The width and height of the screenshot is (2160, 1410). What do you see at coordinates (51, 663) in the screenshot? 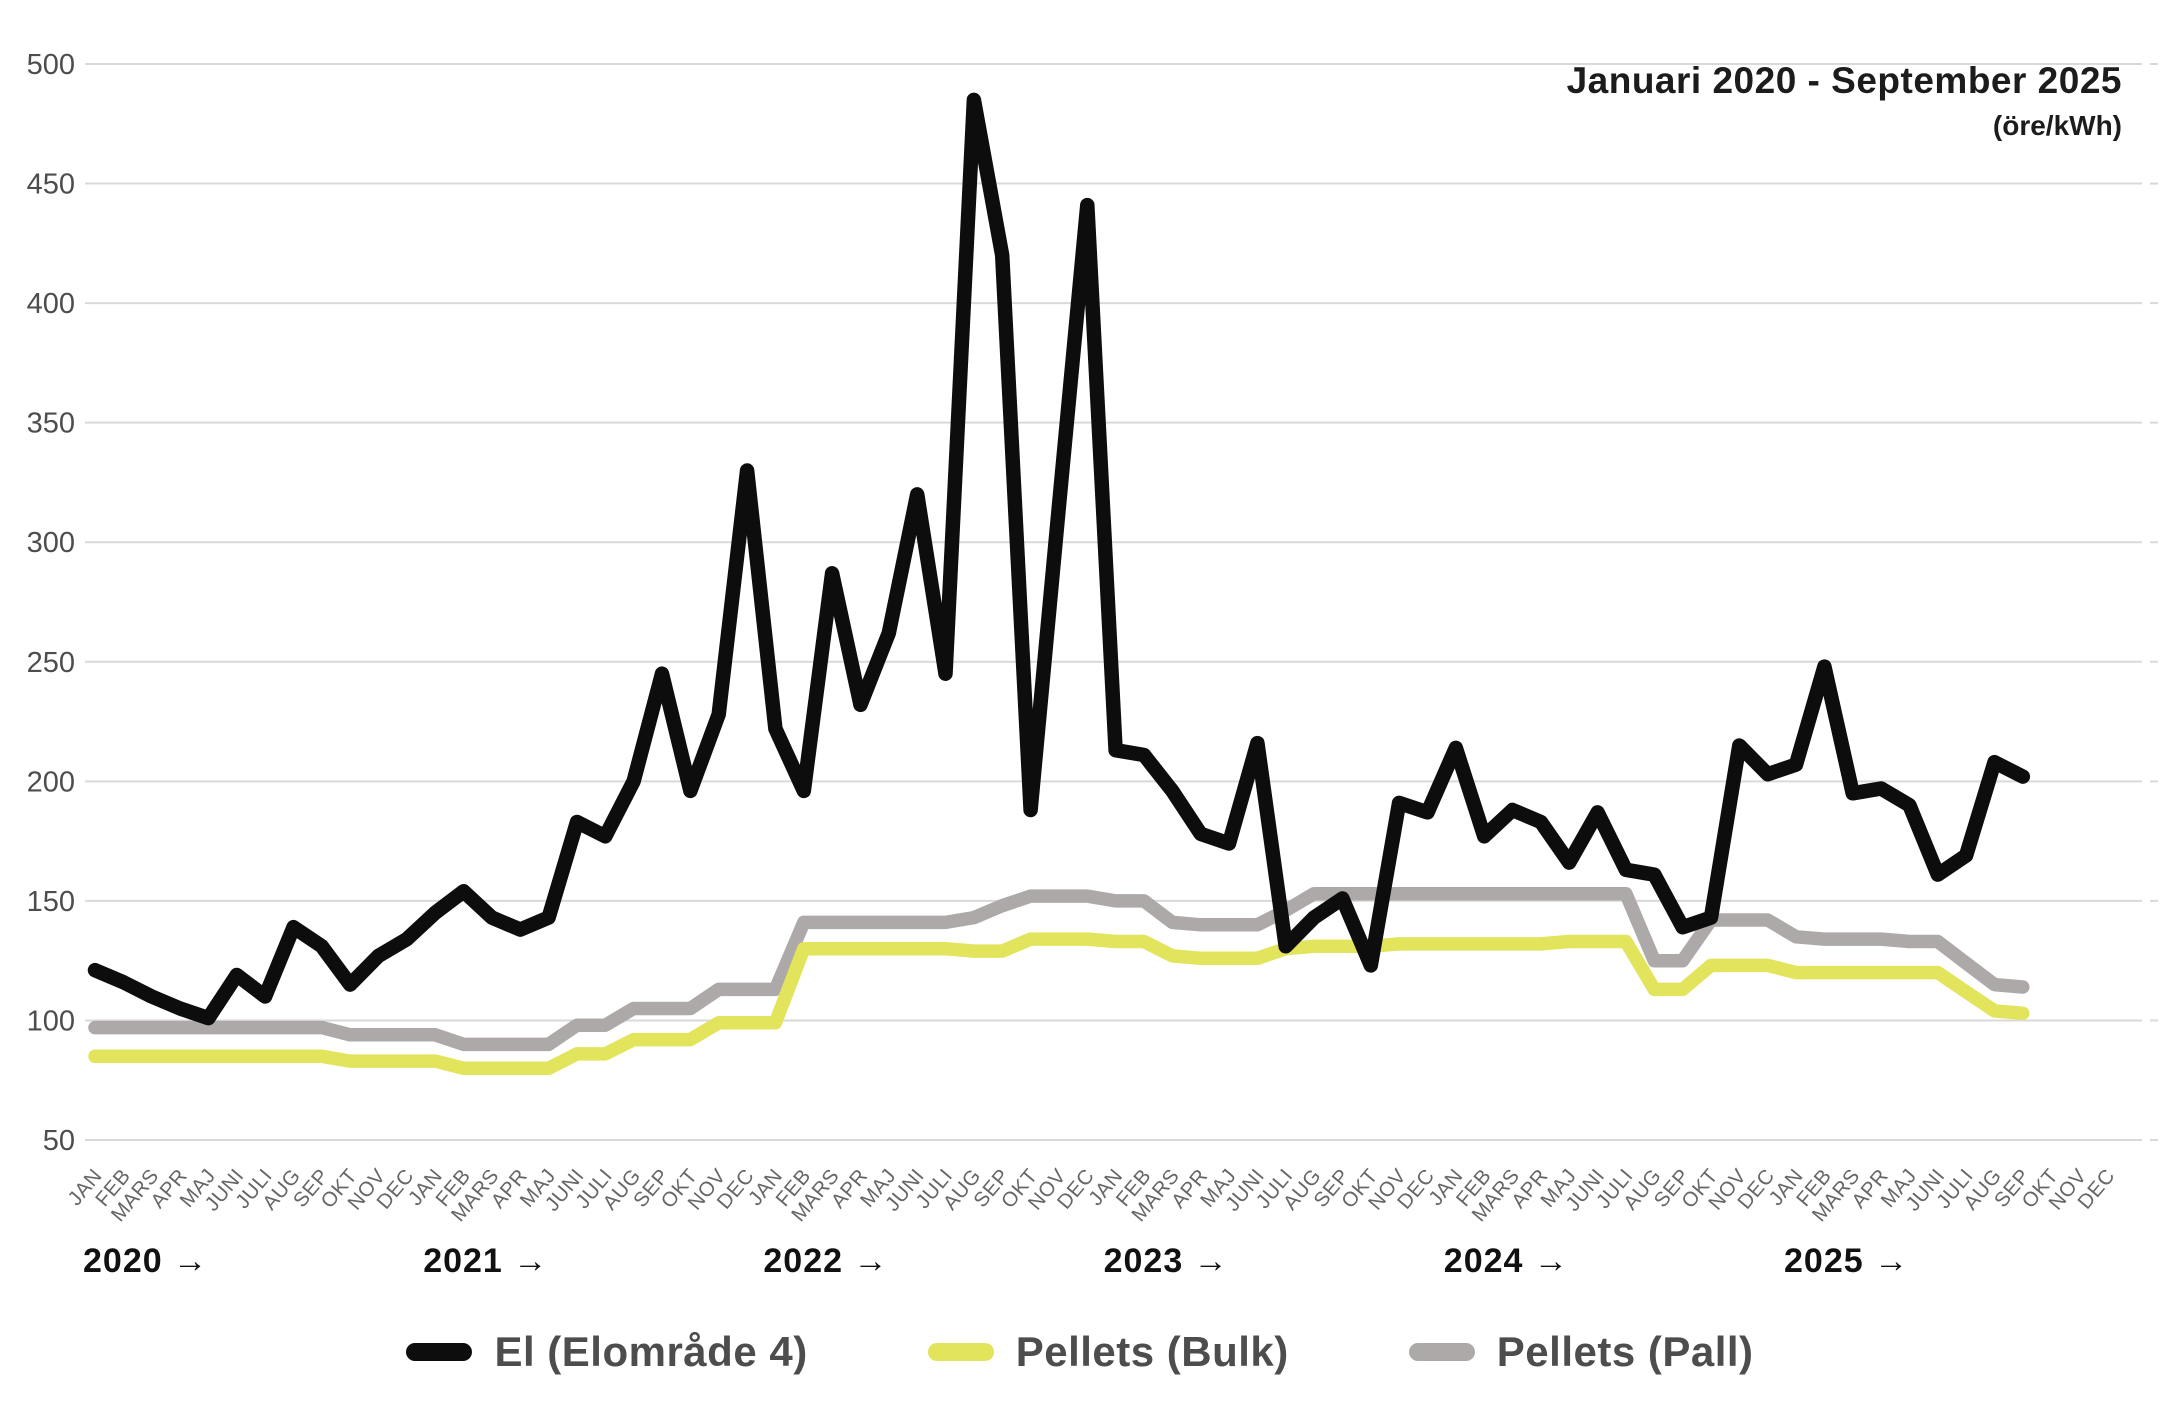
I see `y-tick-label: 250` at bounding box center [51, 663].